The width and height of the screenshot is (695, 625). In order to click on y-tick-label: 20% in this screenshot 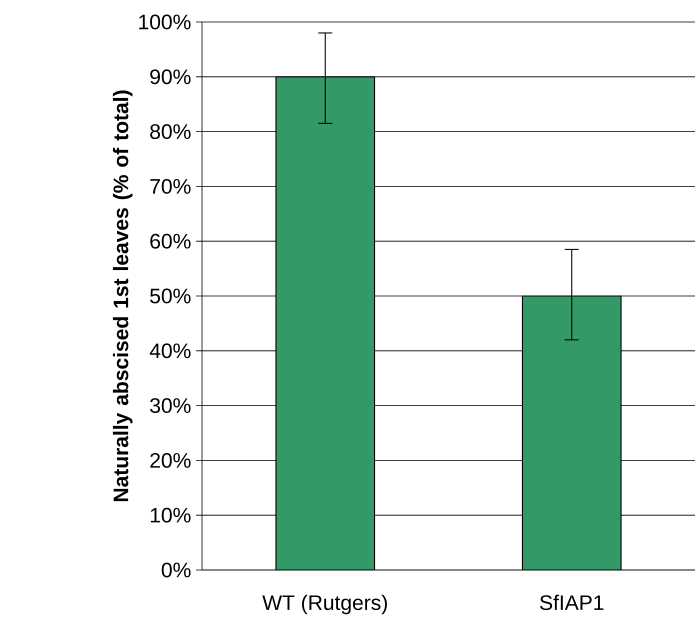, I will do `click(170, 460)`.